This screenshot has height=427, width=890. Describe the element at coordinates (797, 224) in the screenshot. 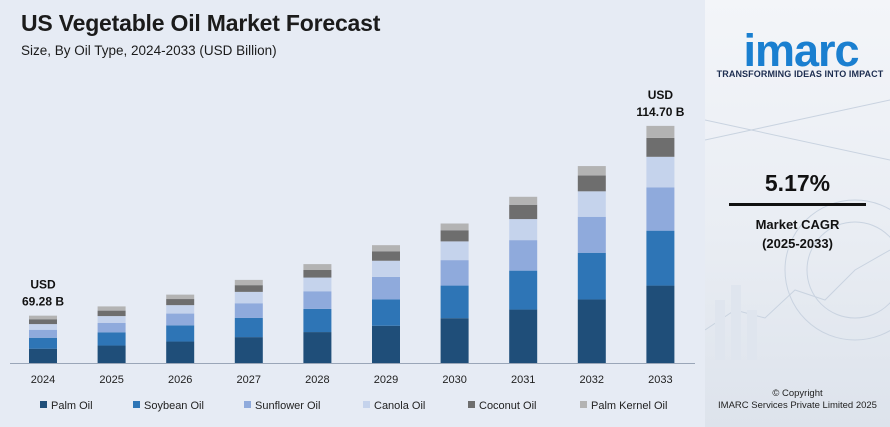

I see `cagr-label-line1: Market CAGR` at that location.